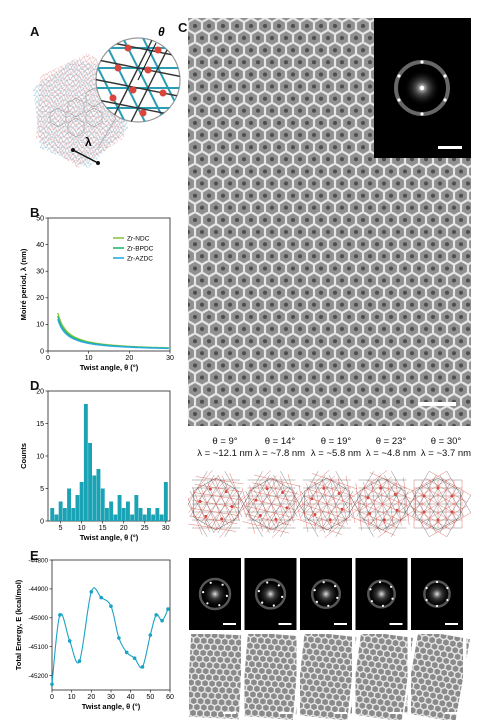 This screenshot has width=500, height=724. Describe the element at coordinates (329, 675) in the screenshot. I see `tile-gutters` at that location.